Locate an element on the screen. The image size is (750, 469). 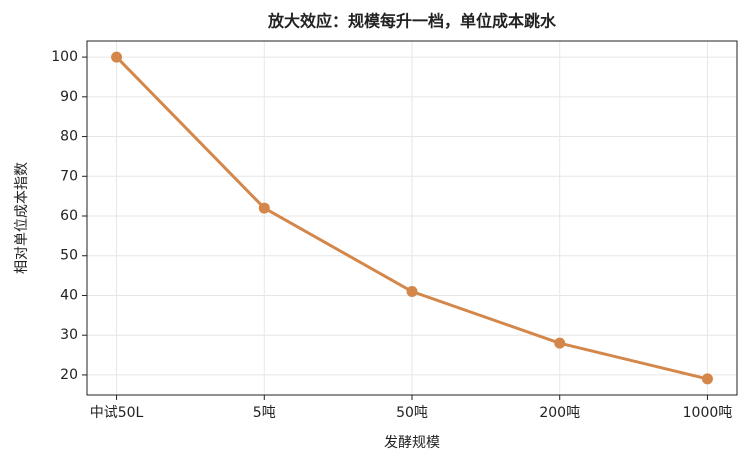
y-tick-label: 60 is located at coordinates (69, 216).